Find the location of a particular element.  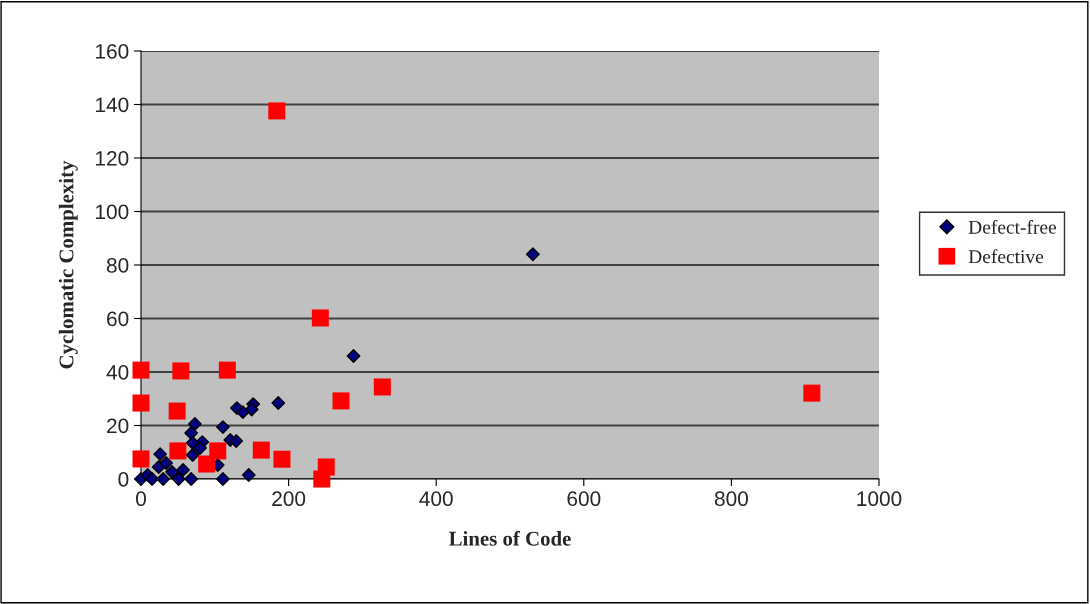

y-tick-label: 80 is located at coordinates (117, 265).